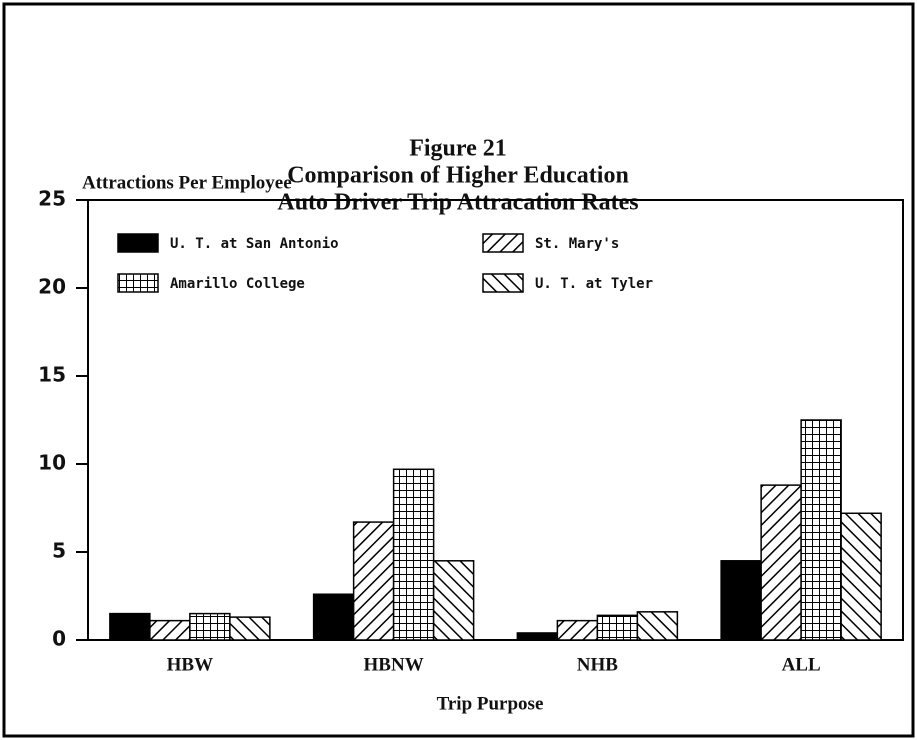 The width and height of the screenshot is (917, 740). What do you see at coordinates (594, 284) in the screenshot?
I see `legend-label: U. T. at Tyler` at bounding box center [594, 284].